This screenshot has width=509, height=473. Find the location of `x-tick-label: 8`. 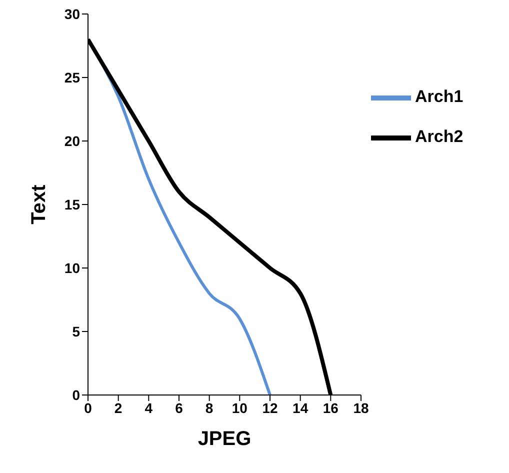

x-tick-label: 8 is located at coordinates (209, 408).